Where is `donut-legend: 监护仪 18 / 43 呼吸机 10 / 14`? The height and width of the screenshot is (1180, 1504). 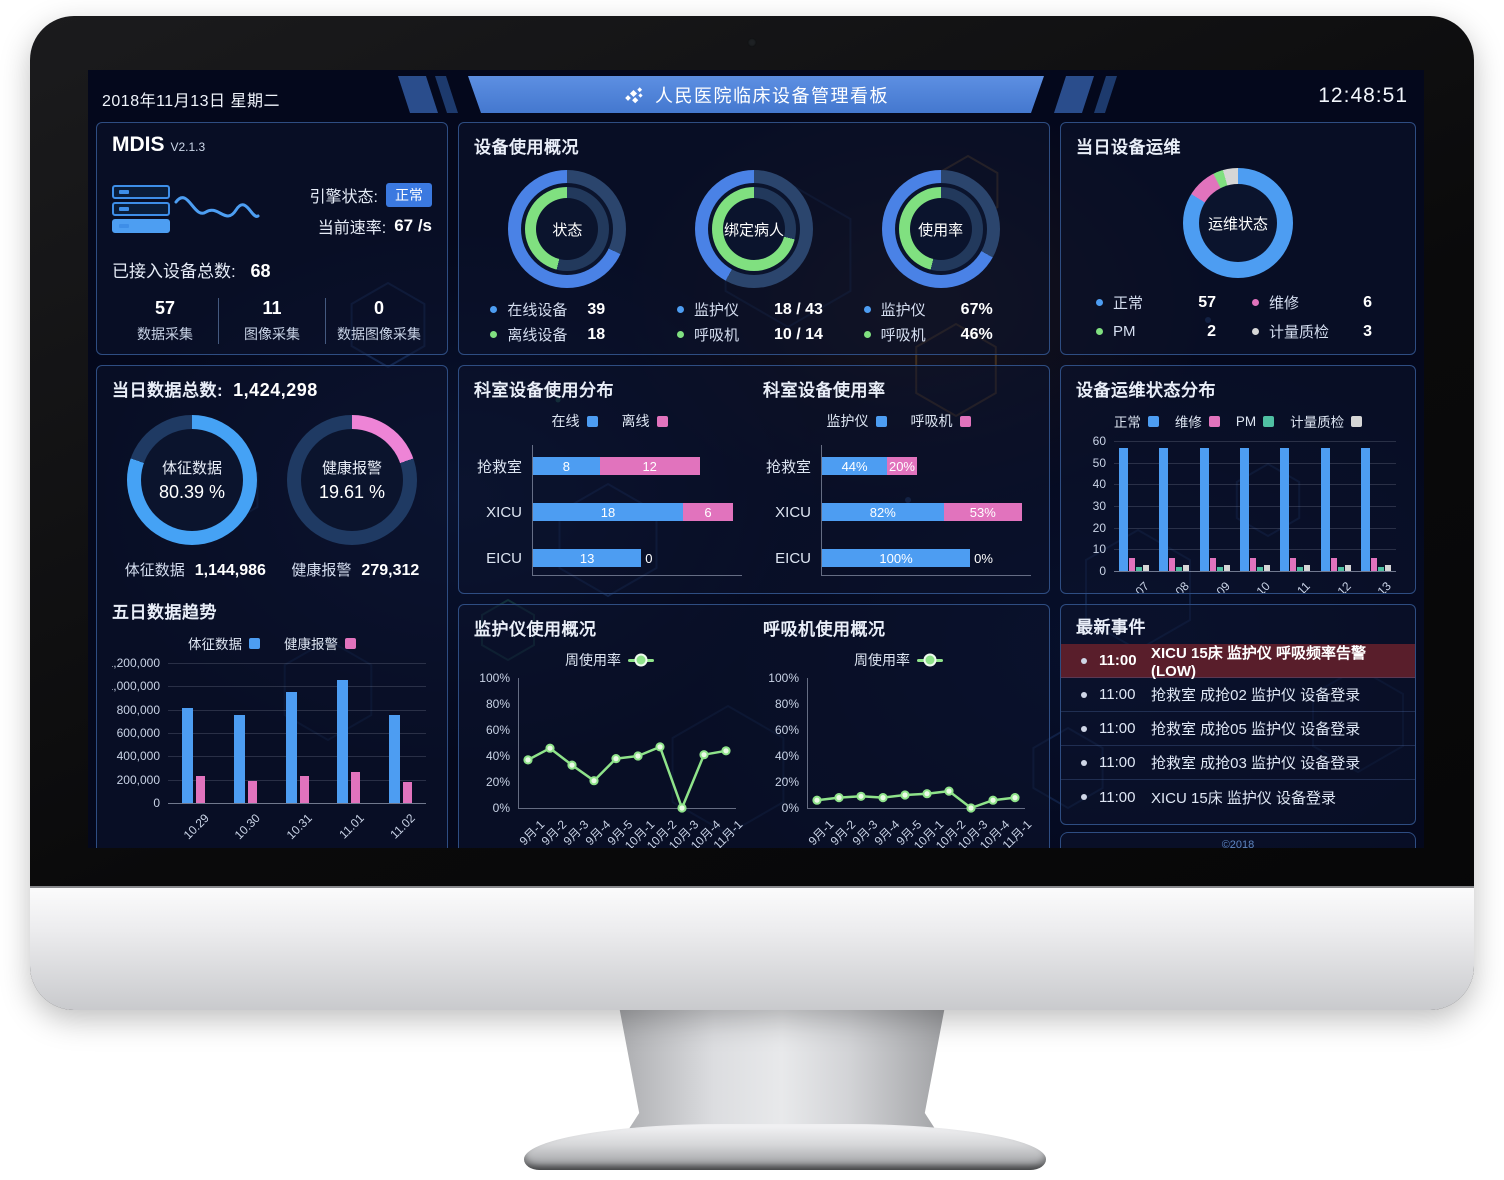 donut-legend: 监护仪 18 / 43 呼吸机 10 / 14 is located at coordinates (754, 322).